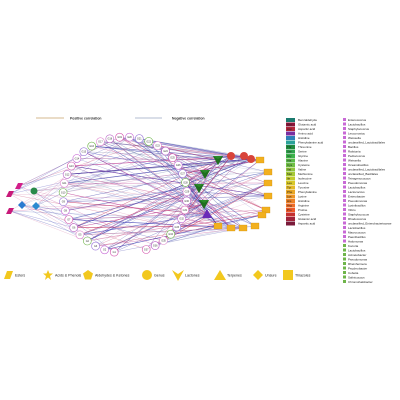  Describe the element at coordinates (297, 210) in the screenshot. I see `amino-acid-legend-item: Pro Proline` at that location.